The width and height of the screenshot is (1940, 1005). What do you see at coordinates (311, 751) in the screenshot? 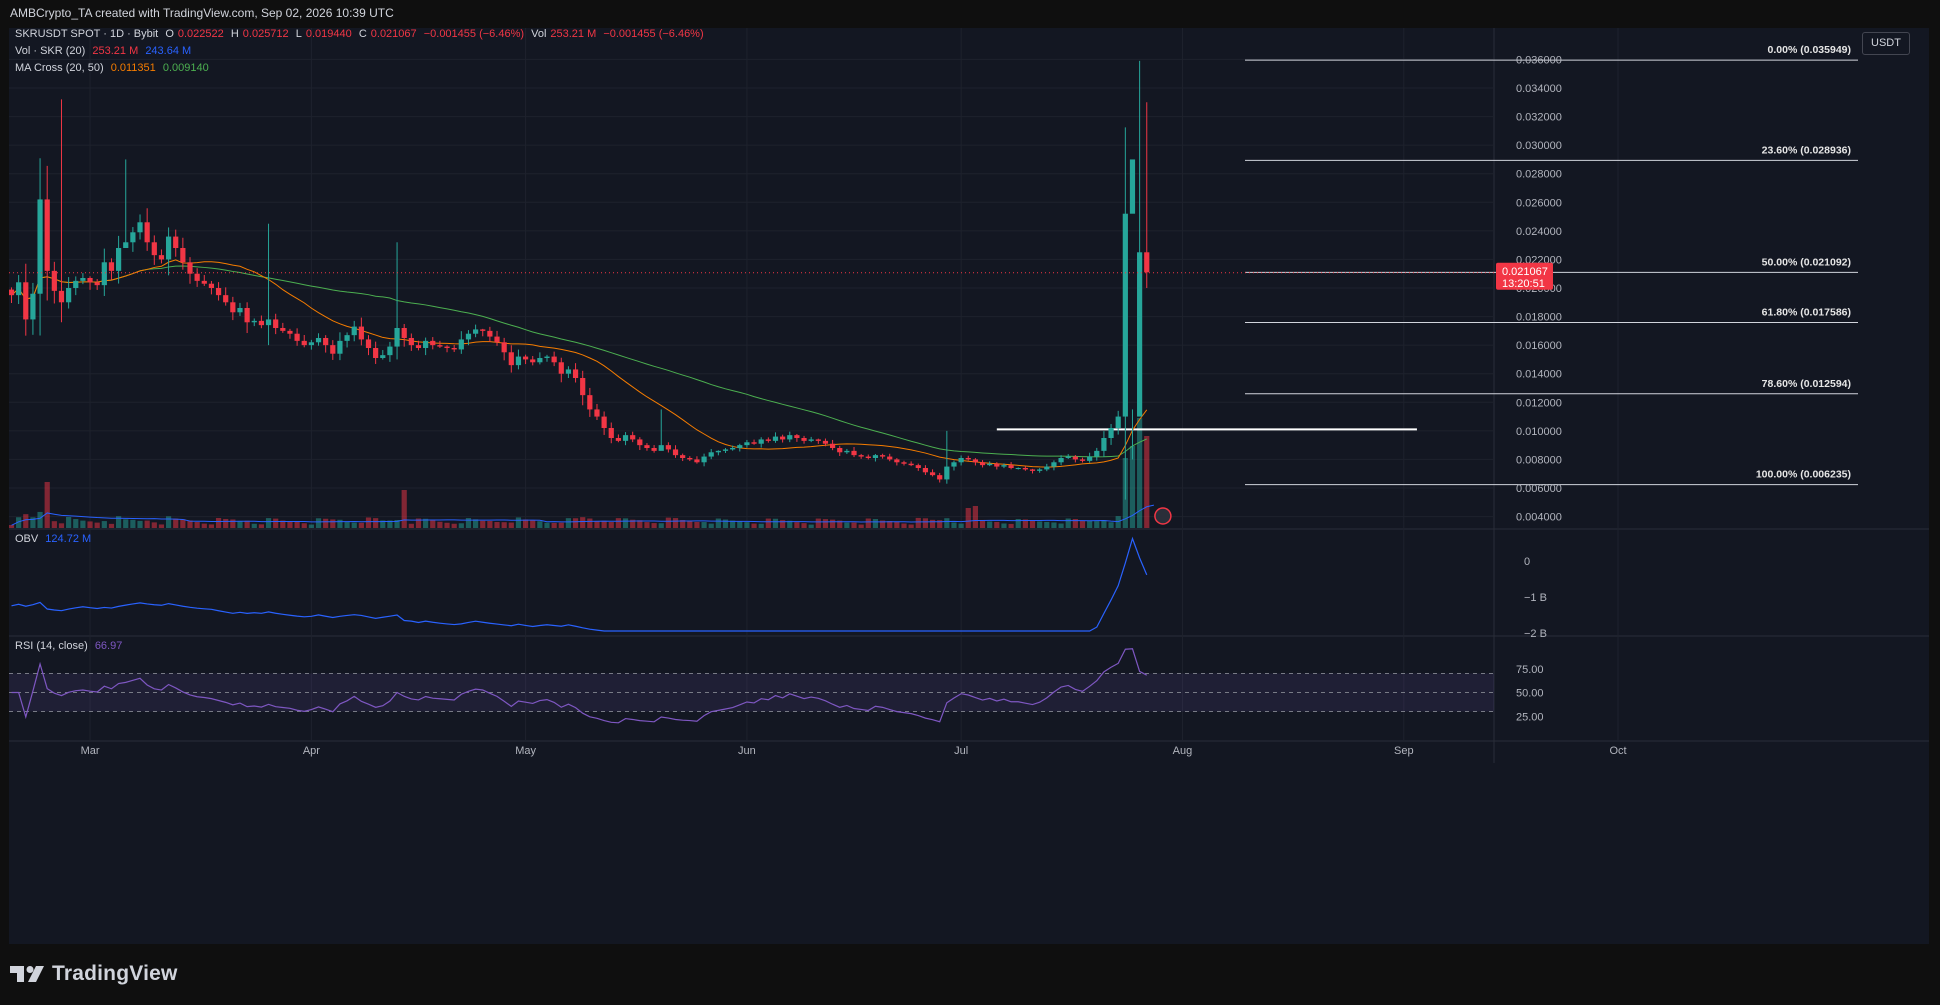
I see `time-tick-label: Apr` at bounding box center [311, 751].